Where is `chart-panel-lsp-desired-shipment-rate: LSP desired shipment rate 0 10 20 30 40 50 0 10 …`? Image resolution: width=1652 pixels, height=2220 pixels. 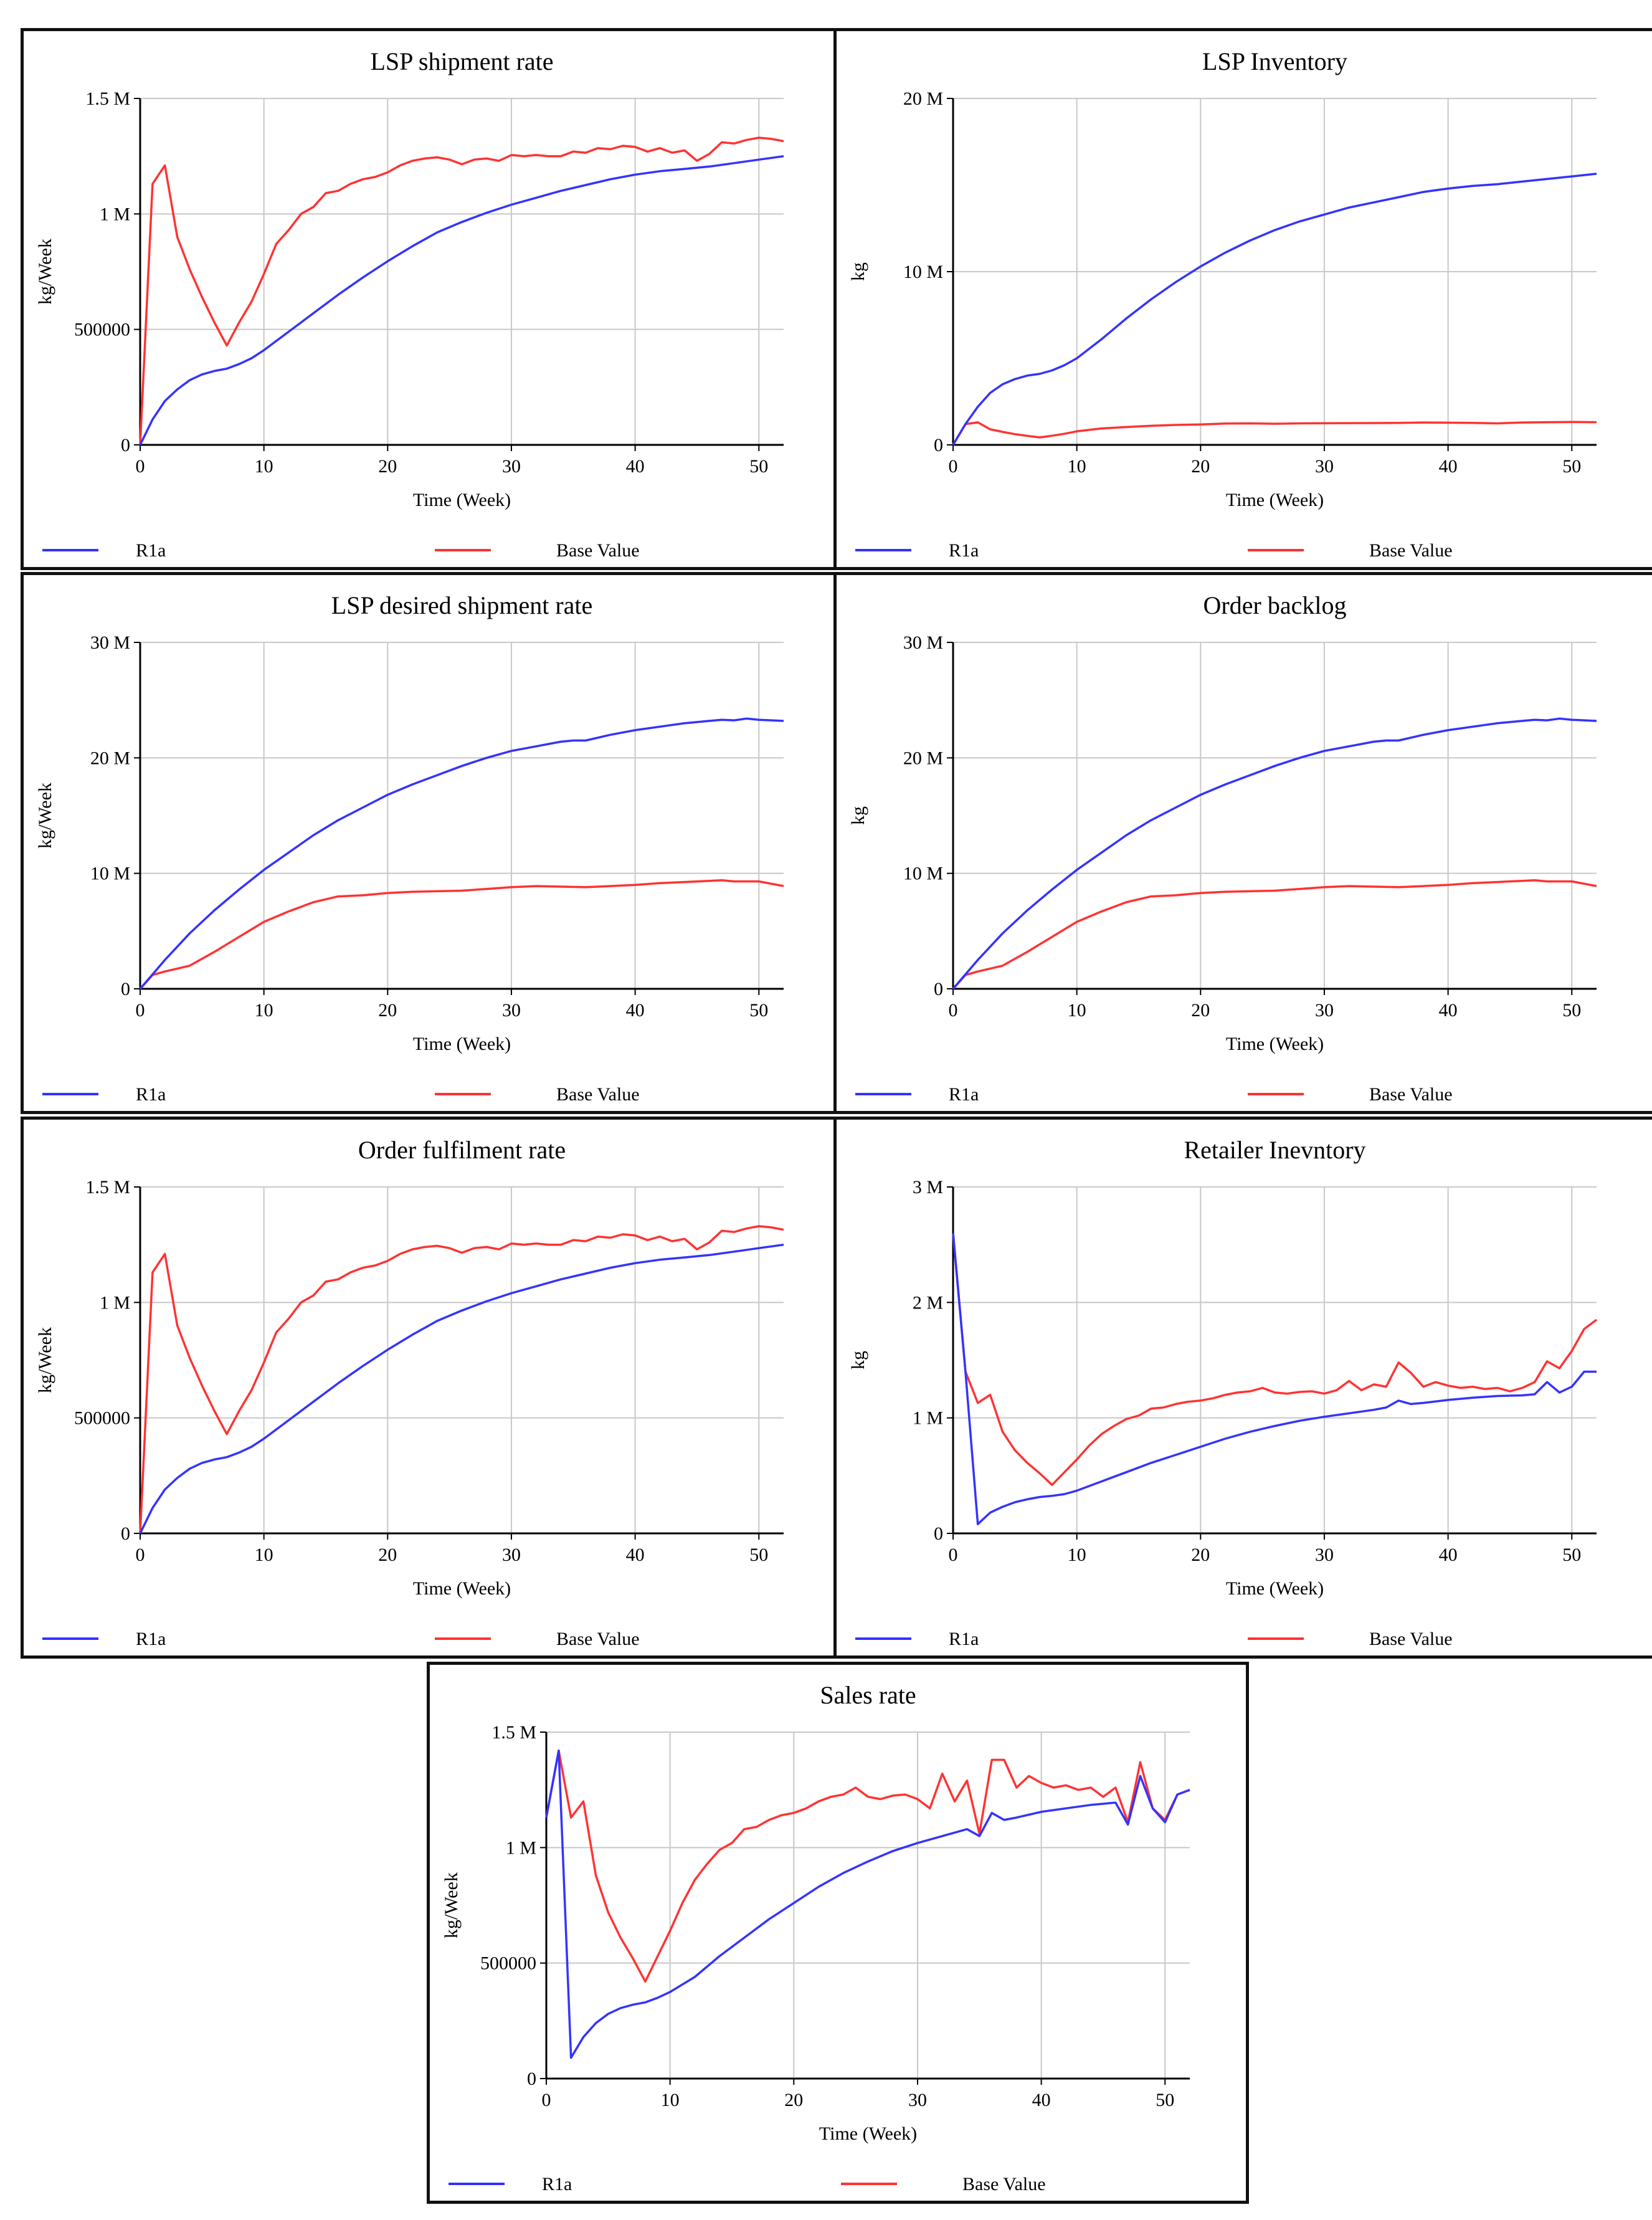 chart-panel-lsp-desired-shipment-rate: LSP desired shipment rate 0 10 20 30 40 50 0 10 … is located at coordinates (432, 843).